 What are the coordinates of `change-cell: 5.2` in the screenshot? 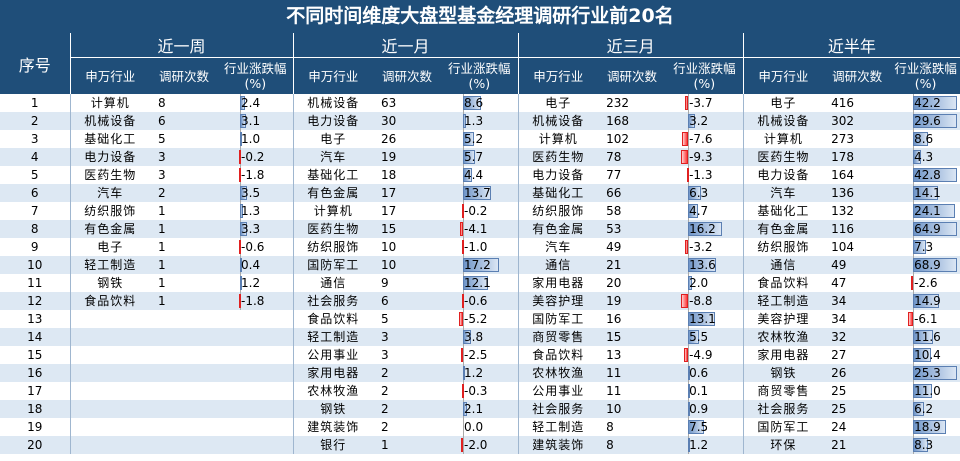 It's located at (479, 139).